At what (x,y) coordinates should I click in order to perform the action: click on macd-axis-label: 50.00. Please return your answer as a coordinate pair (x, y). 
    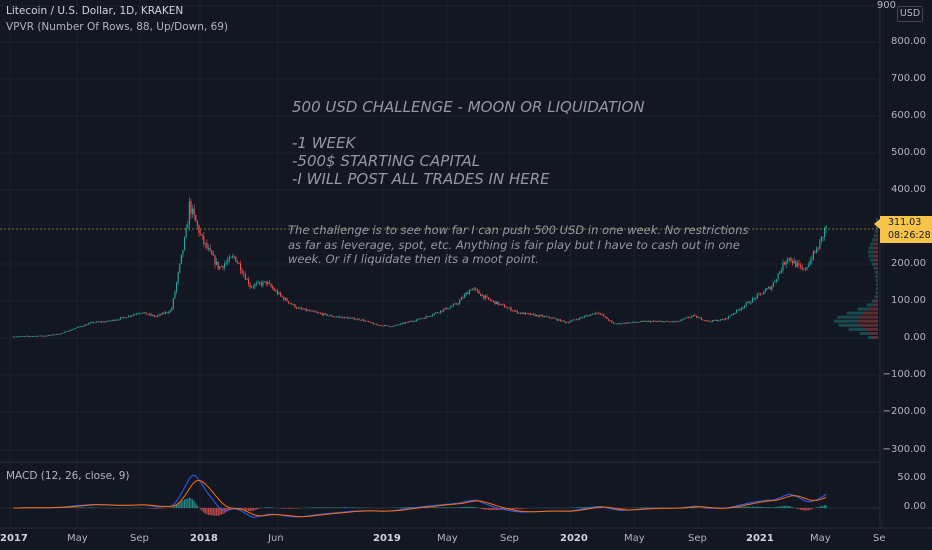
    Looking at the image, I should click on (911, 477).